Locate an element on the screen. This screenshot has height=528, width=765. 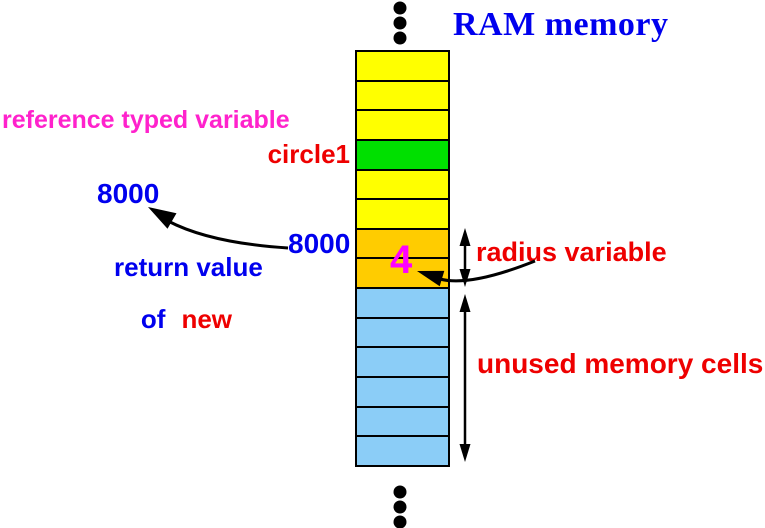
memory-cell-11-blue is located at coordinates (402, 363).